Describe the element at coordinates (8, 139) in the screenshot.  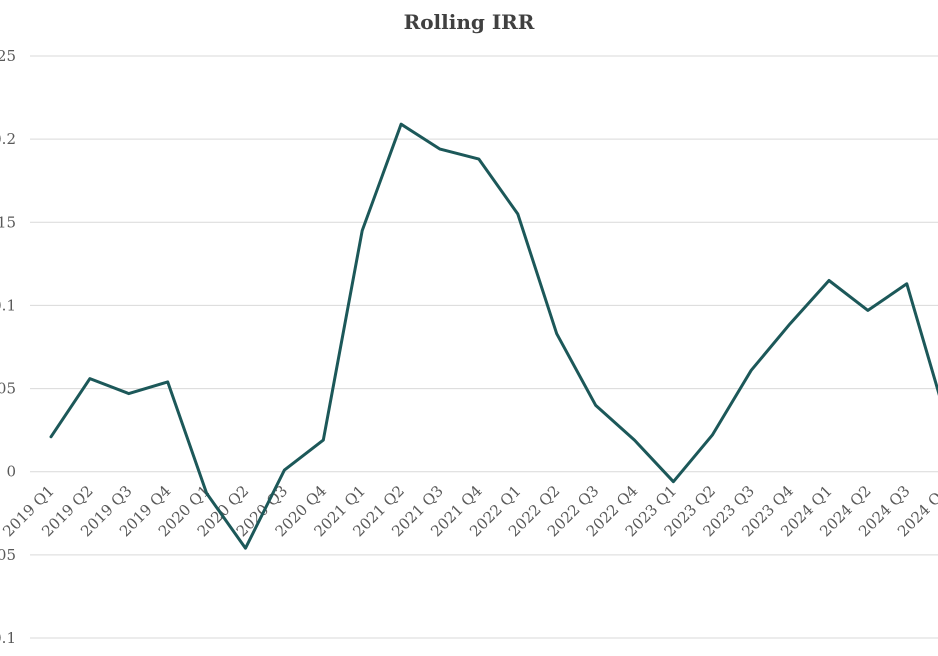
I see `y-tick-label: 0.2` at that location.